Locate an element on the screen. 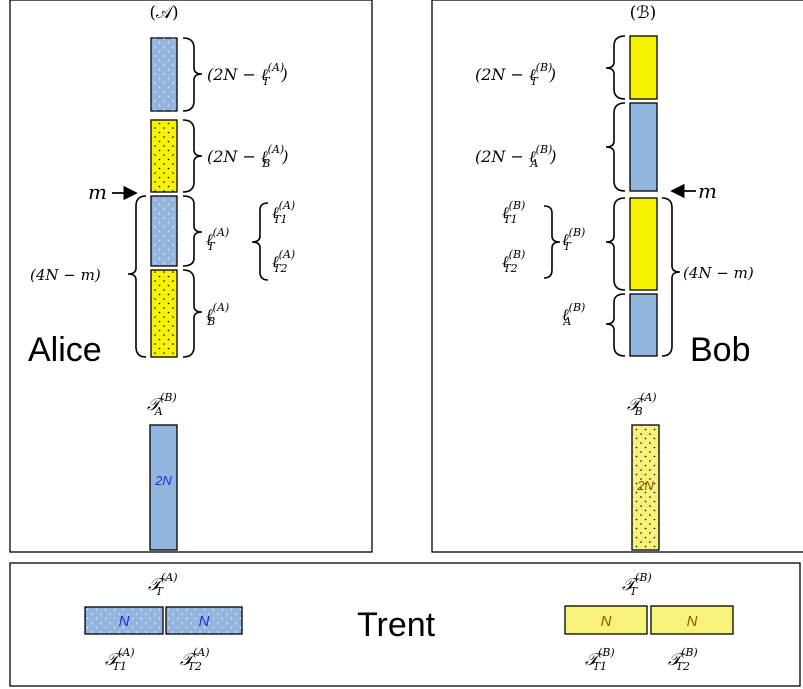 The height and width of the screenshot is (689, 803). alice-brace-lt is located at coordinates (192, 231).